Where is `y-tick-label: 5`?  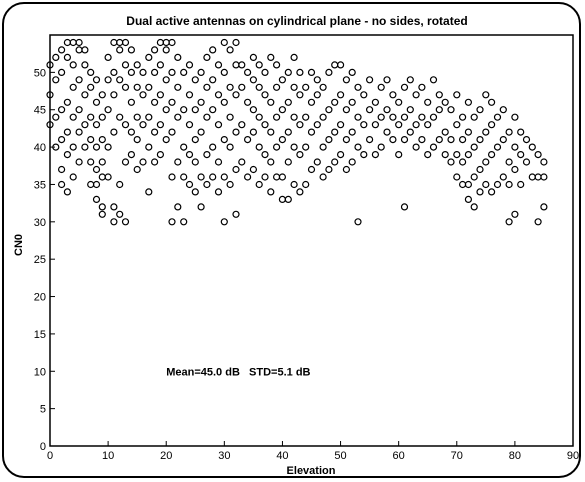 y-tick-label: 5 is located at coordinates (43, 410).